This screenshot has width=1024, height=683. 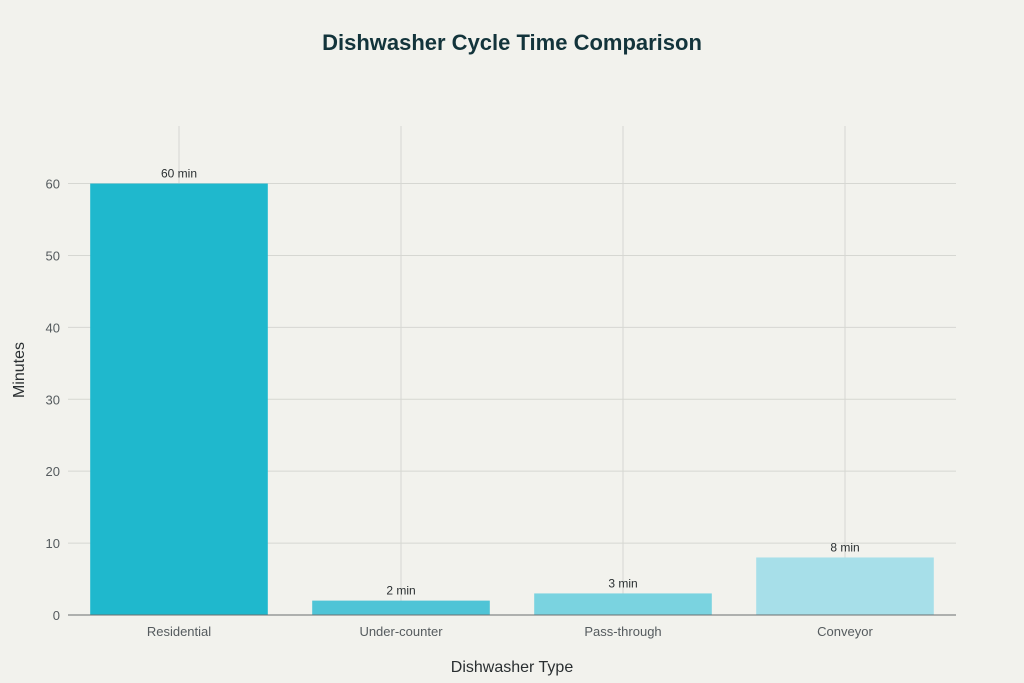 I want to click on x-tick-label: Under-counter, so click(x=401, y=631).